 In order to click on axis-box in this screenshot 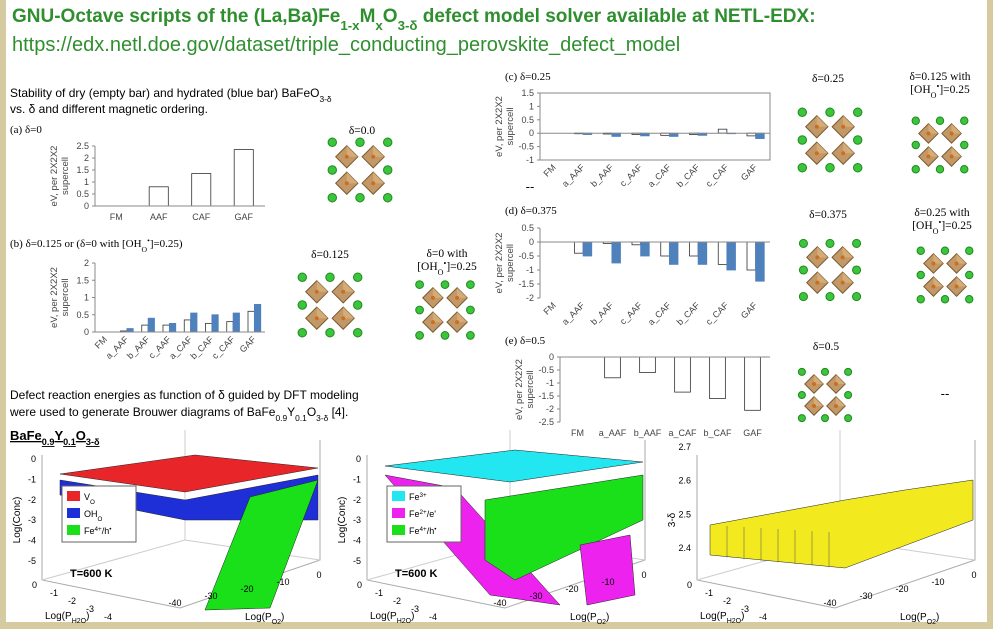, I will do `click(181, 524)`.